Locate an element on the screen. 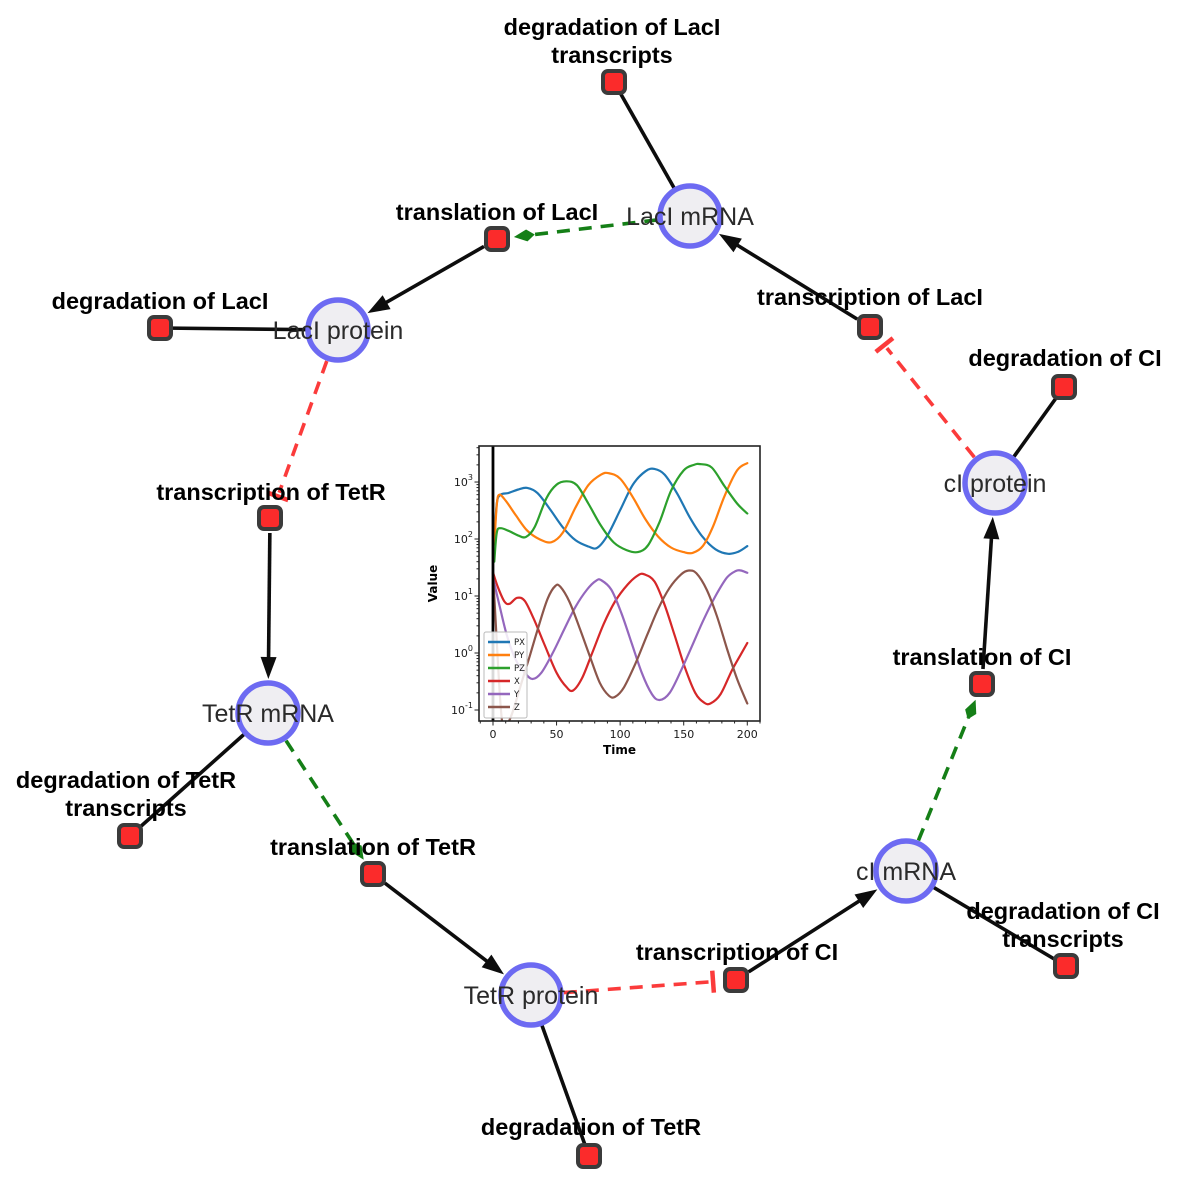  reaction-node-deg_laci_tx is located at coordinates (614, 82).